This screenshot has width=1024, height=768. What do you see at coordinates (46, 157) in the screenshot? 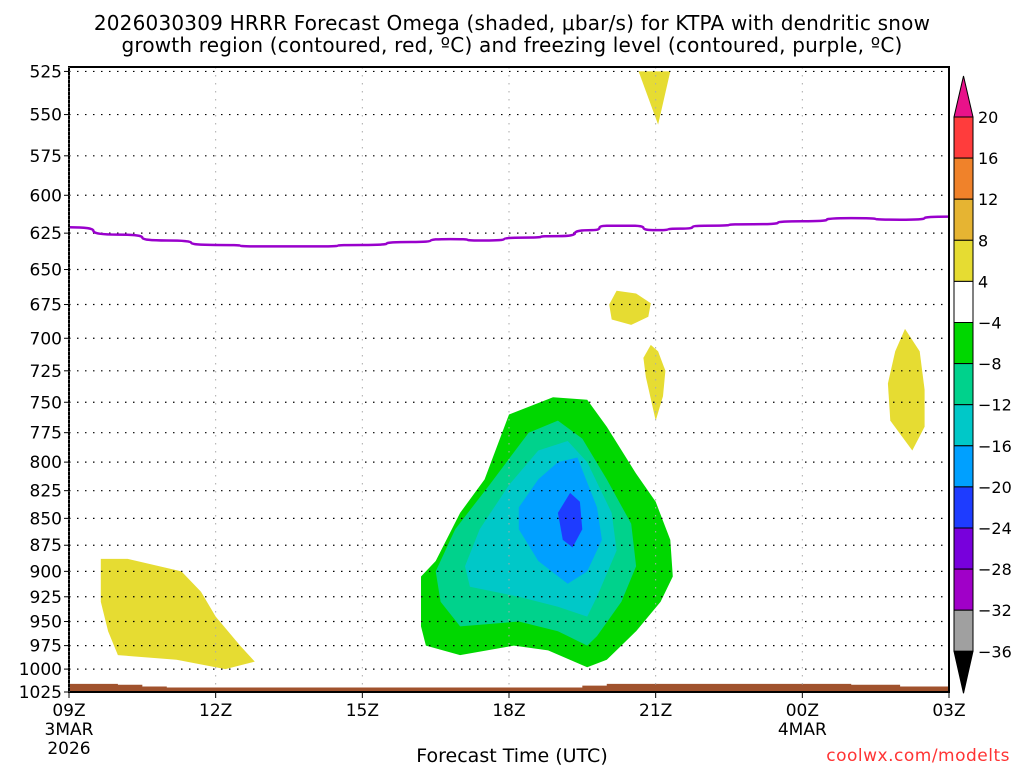
I see `y-tick-label: 575` at bounding box center [46, 157].